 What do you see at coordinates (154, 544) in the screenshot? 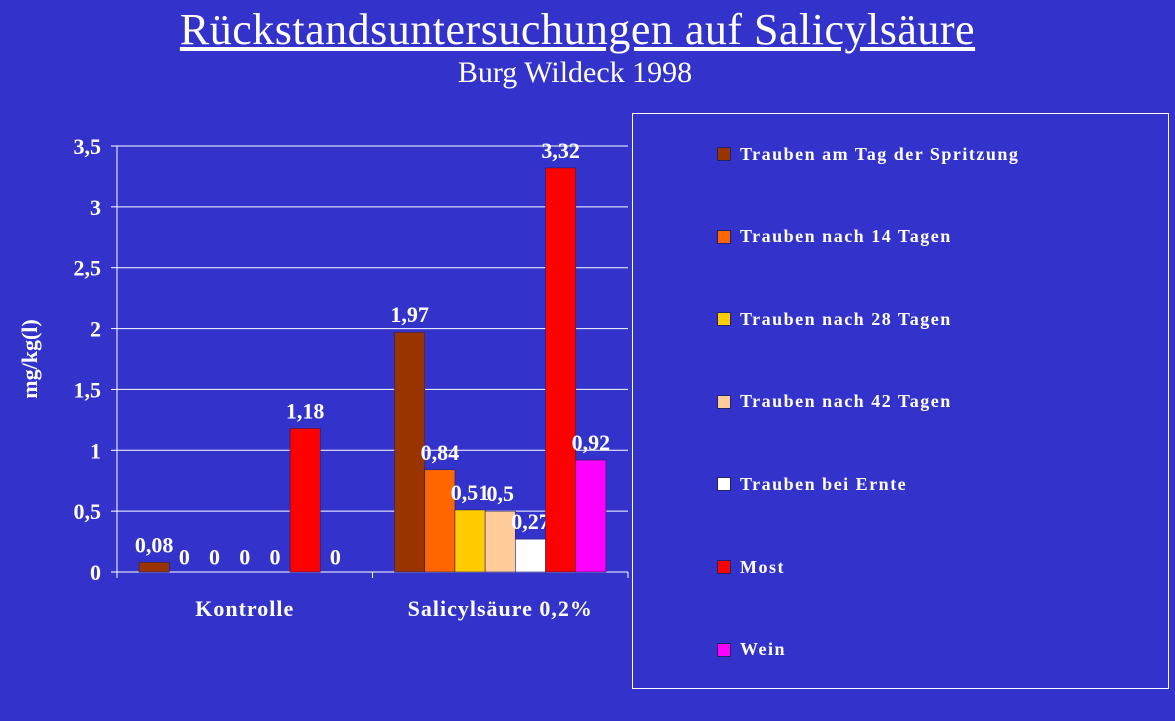
I see `data-label: 0,08` at bounding box center [154, 544].